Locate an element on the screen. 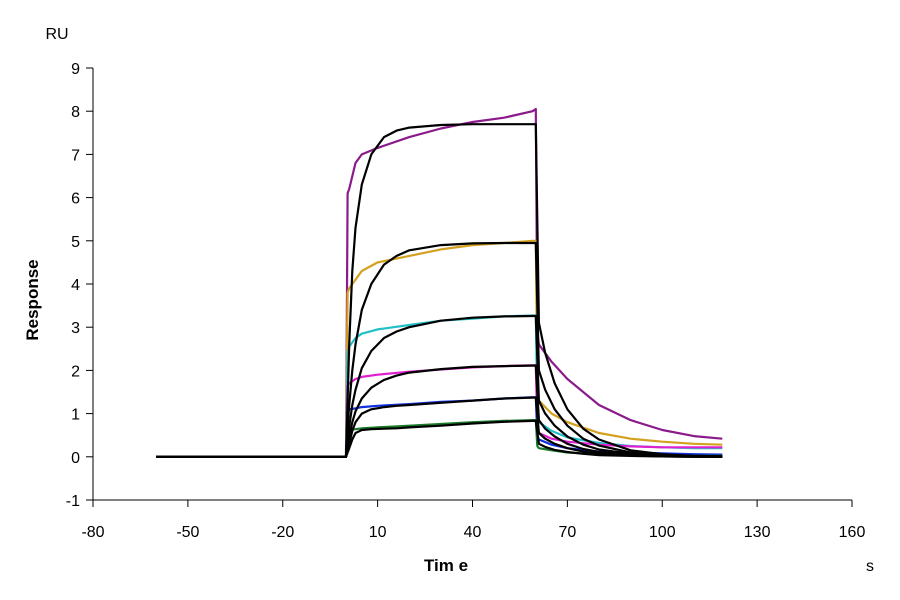 This screenshot has width=900, height=600. y-ticks: -1 0 1 2 3 4 5 6 7 8 9 is located at coordinates (79, 285).